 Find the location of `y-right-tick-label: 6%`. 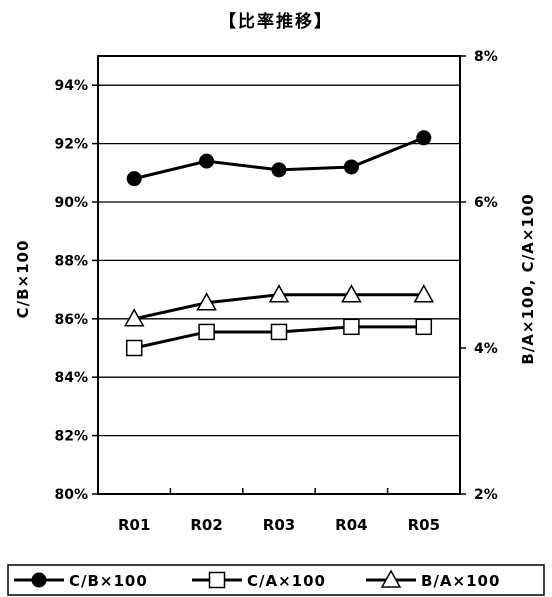

y-right-tick-label: 6% is located at coordinates (486, 203).